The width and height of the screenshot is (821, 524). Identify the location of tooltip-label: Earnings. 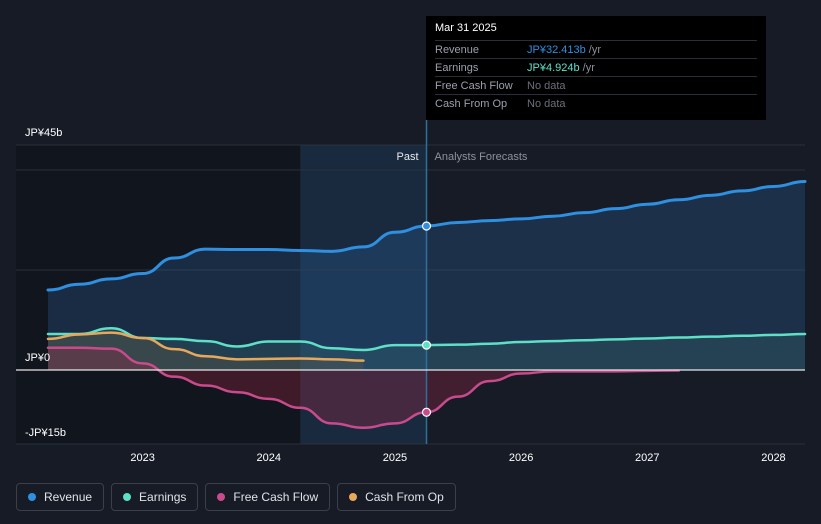
(457, 67).